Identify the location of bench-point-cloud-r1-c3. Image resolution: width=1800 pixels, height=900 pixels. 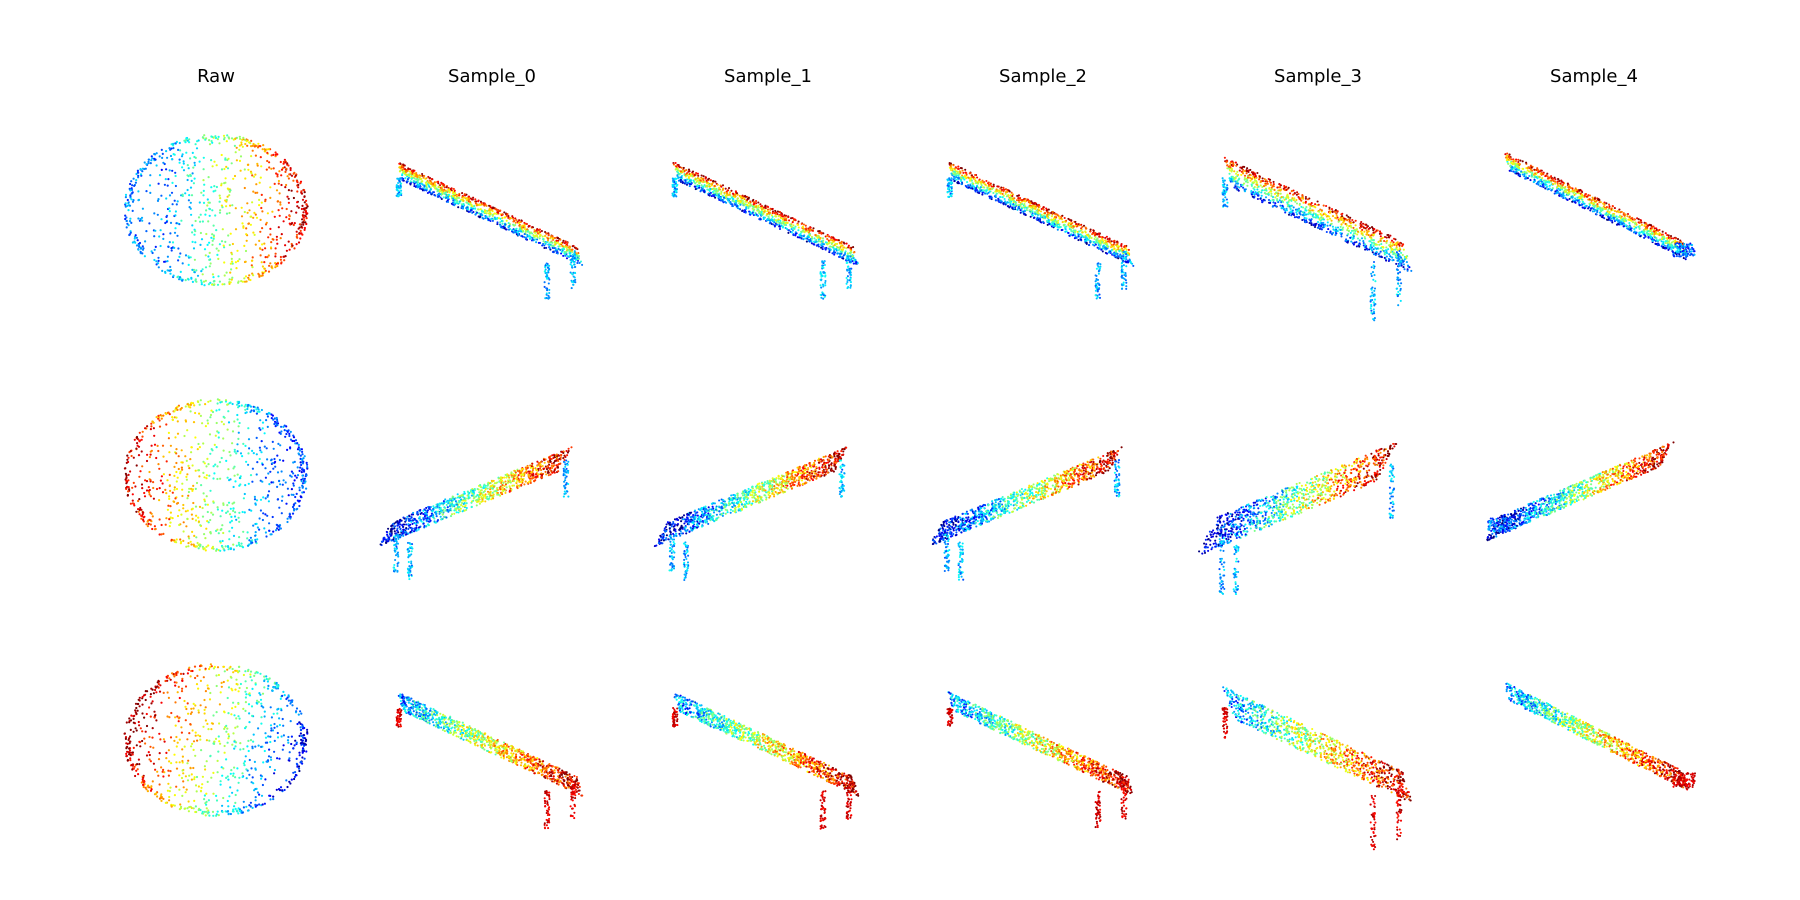
(1043, 475).